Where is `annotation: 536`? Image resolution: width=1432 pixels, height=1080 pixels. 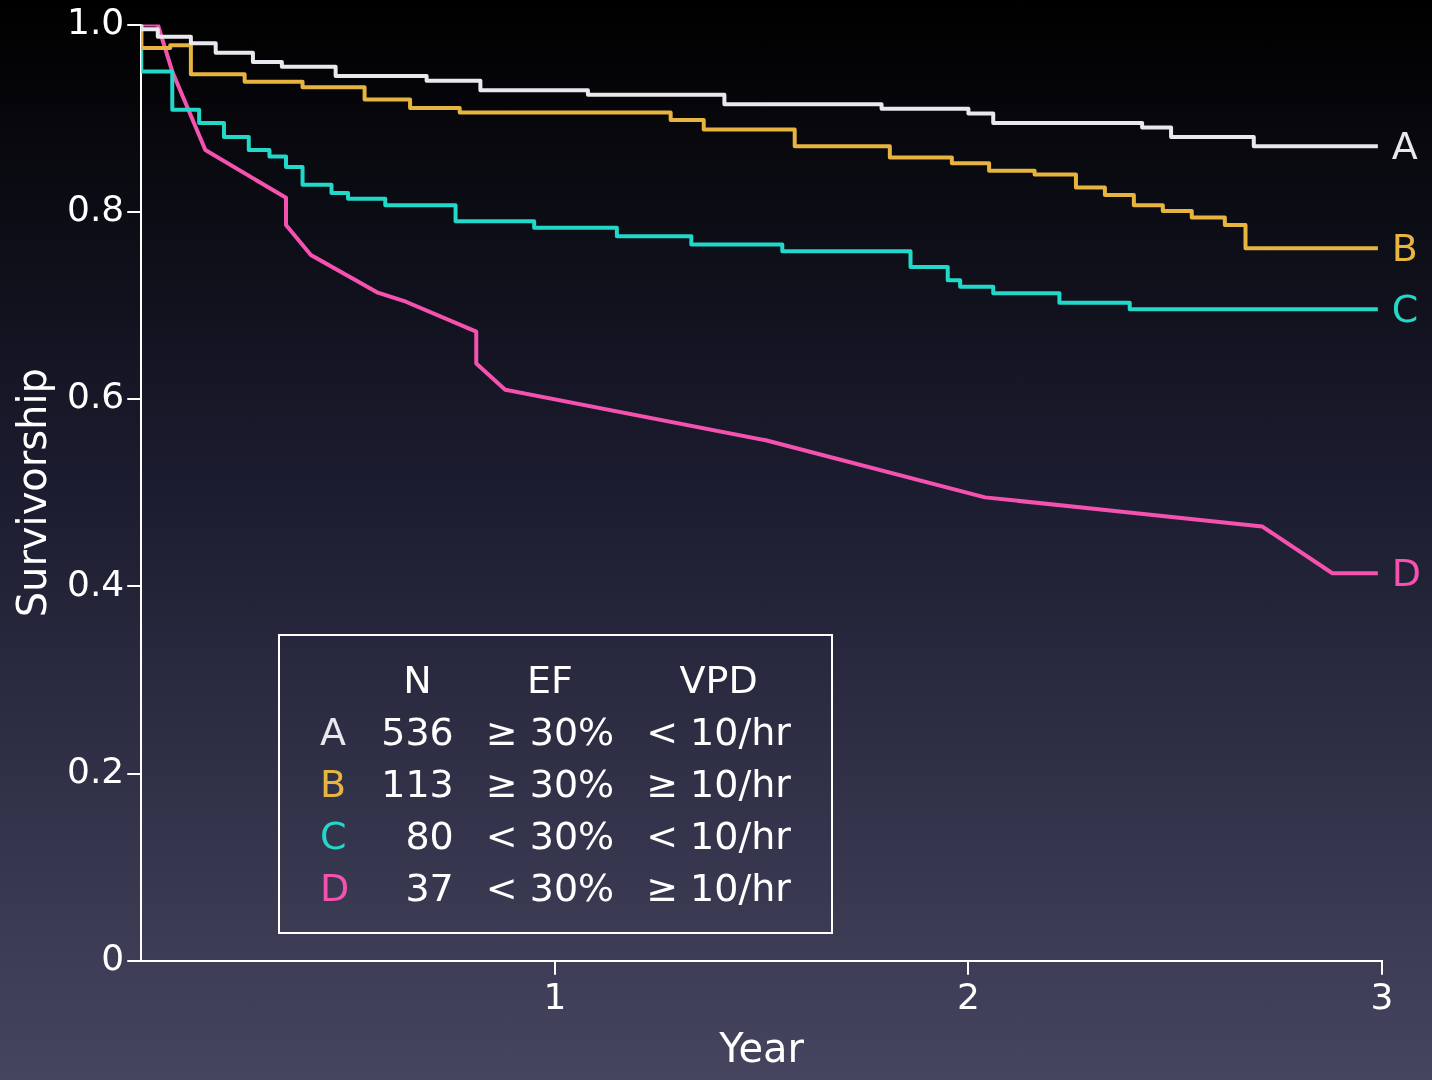
annotation: 536 is located at coordinates (417, 732).